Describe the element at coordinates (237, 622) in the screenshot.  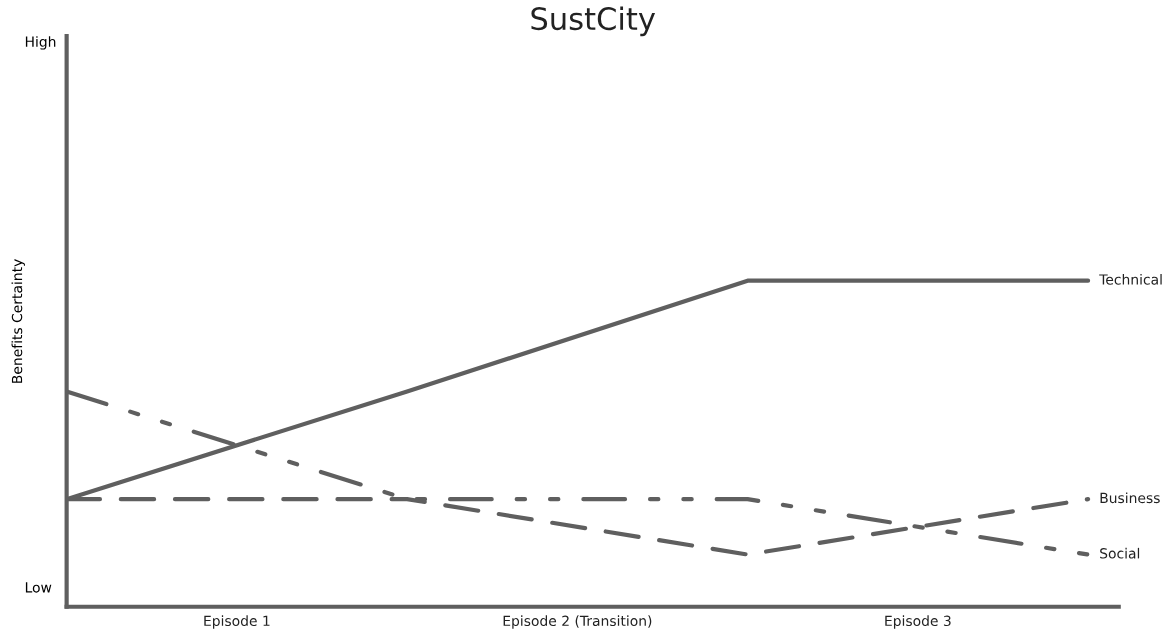
I see `text: Episode 1` at that location.